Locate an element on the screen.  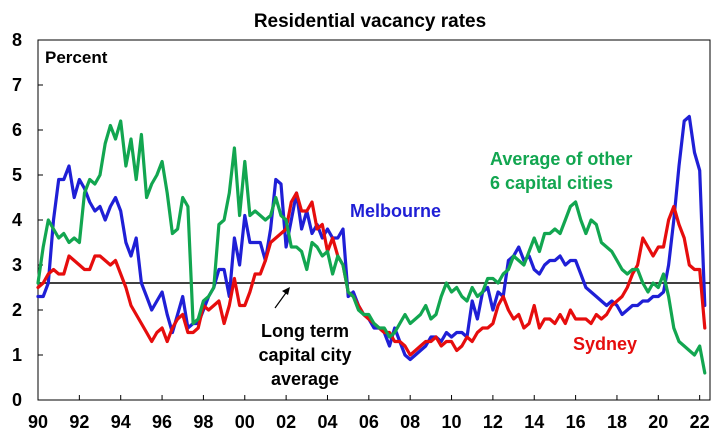
x-tick-label: 10 is located at coordinates (452, 422).